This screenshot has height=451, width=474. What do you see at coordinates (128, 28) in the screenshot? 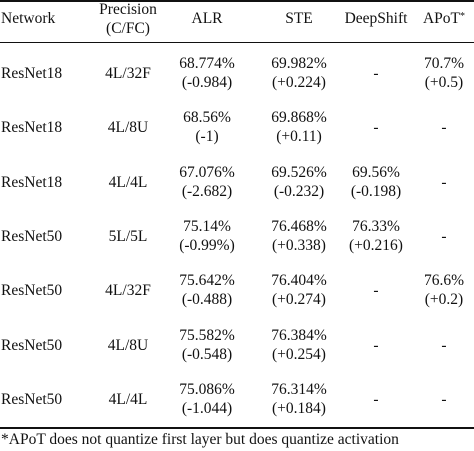
I see `header-precision-line2: (C/FC)` at bounding box center [128, 28].